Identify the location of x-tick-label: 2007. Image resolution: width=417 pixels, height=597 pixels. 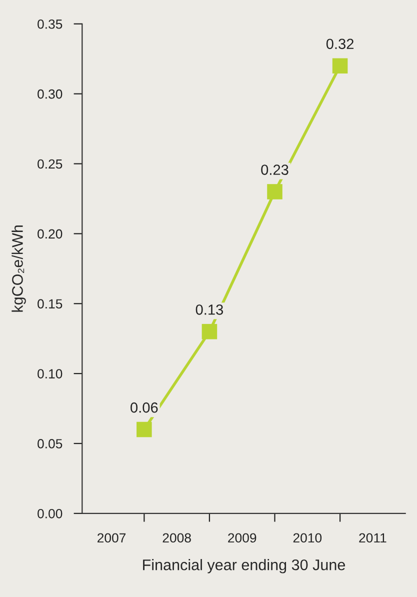
(112, 538).